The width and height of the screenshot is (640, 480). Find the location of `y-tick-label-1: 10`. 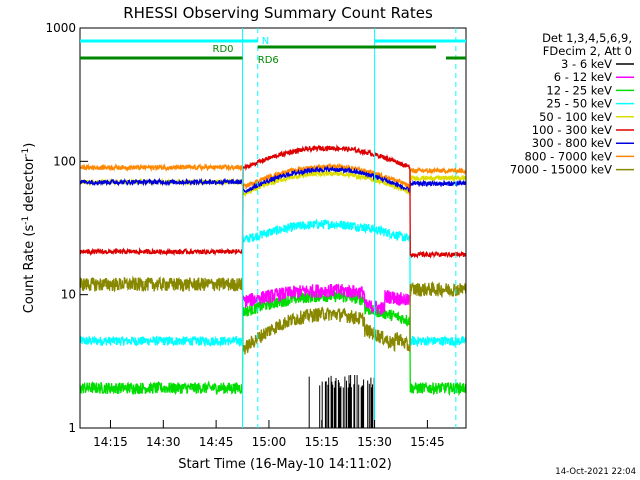

y-tick-label-1: 10 is located at coordinates (68, 295).